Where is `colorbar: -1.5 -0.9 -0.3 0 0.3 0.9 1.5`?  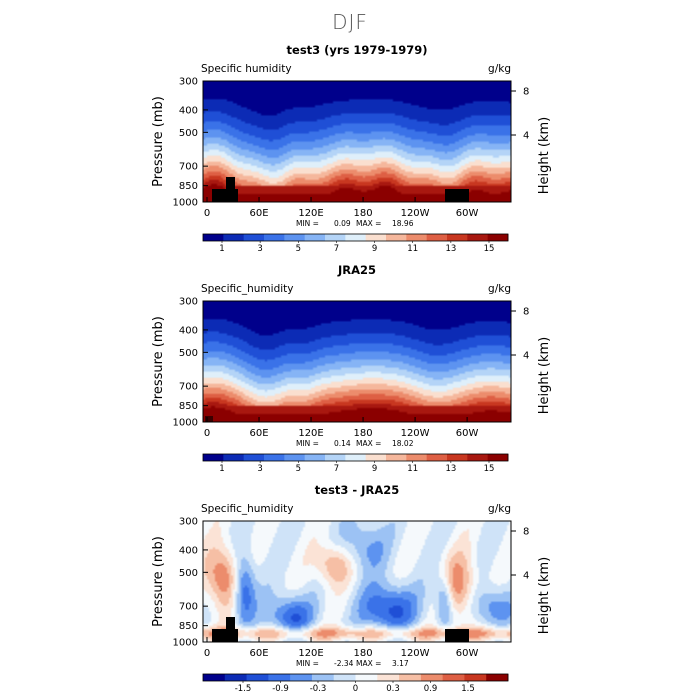
colorbar: -1.5 -0.9 -0.3 0 0.3 0.9 1.5 is located at coordinates (355, 683).